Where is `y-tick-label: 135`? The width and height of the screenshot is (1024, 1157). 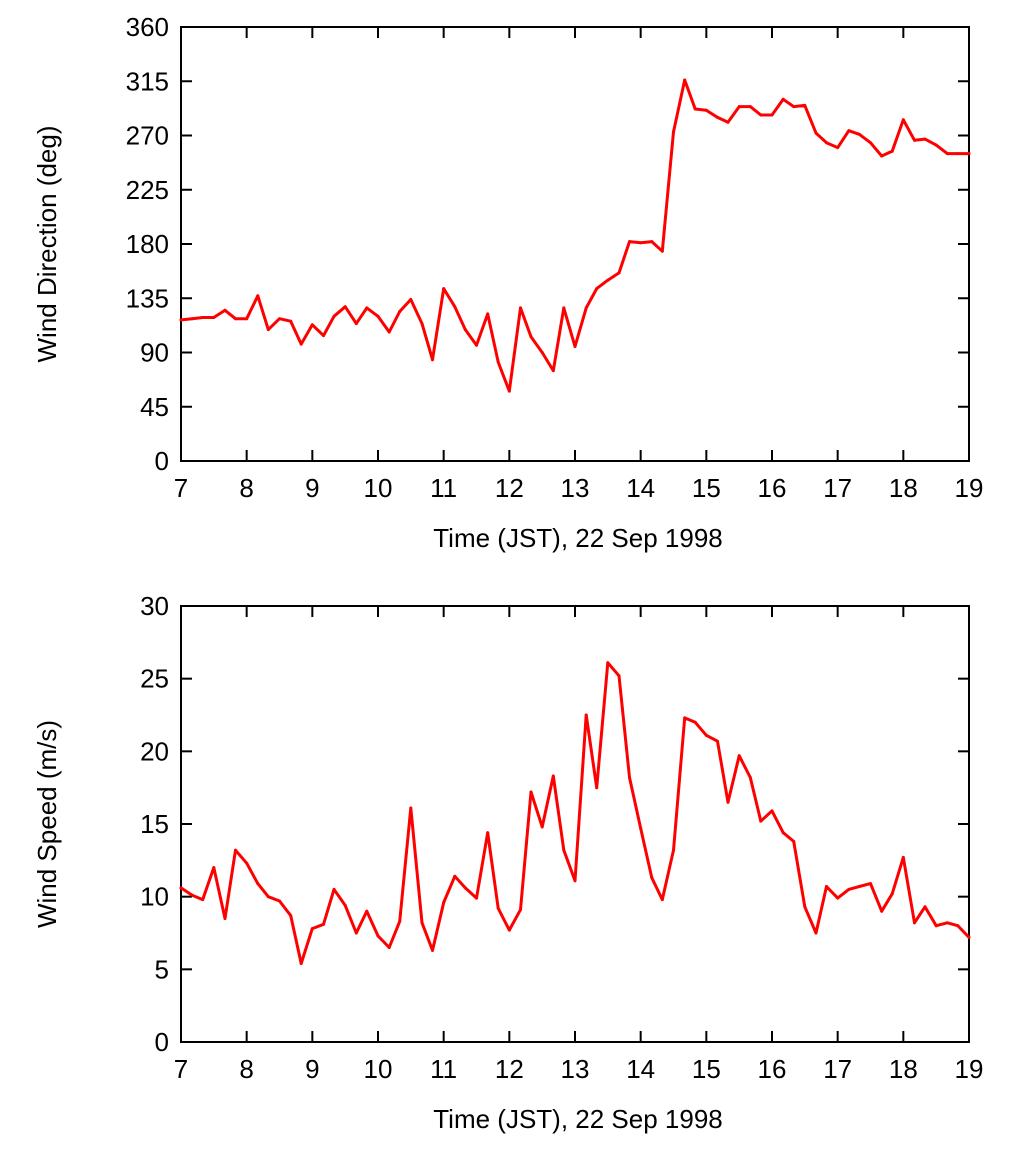 y-tick-label: 135 is located at coordinates (147, 298).